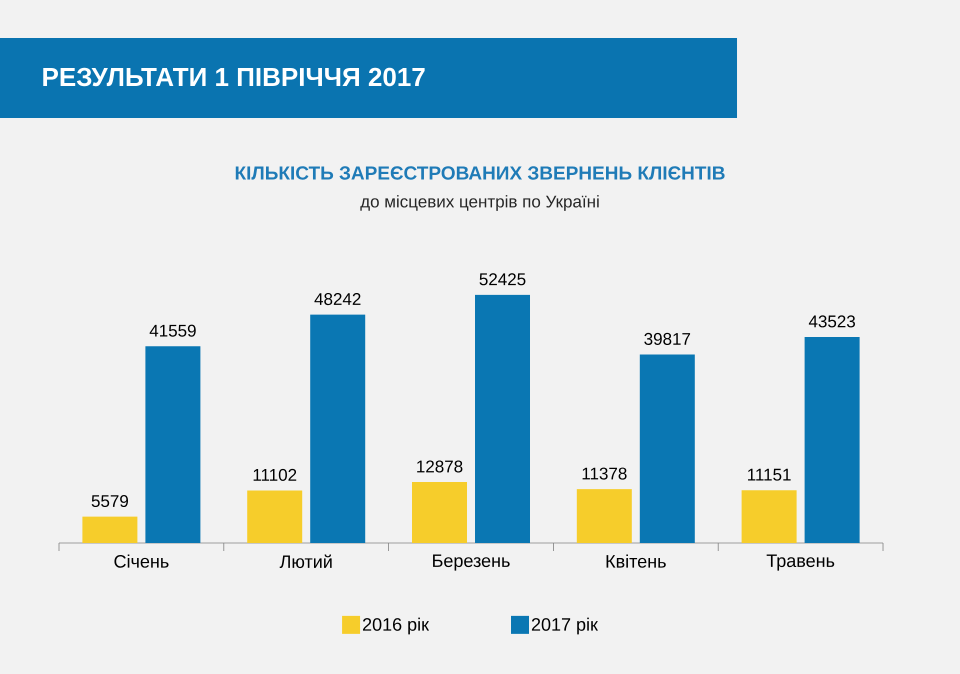 This screenshot has height=674, width=960. What do you see at coordinates (275, 474) in the screenshot?
I see `data-label: 11102` at bounding box center [275, 474].